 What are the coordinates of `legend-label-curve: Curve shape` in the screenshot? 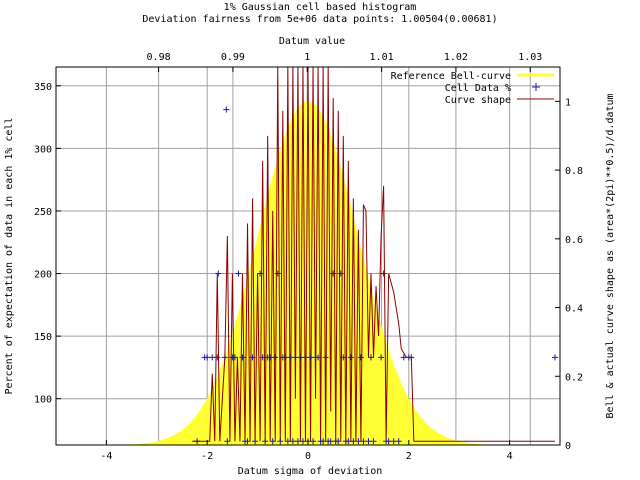 It's located at (478, 100).